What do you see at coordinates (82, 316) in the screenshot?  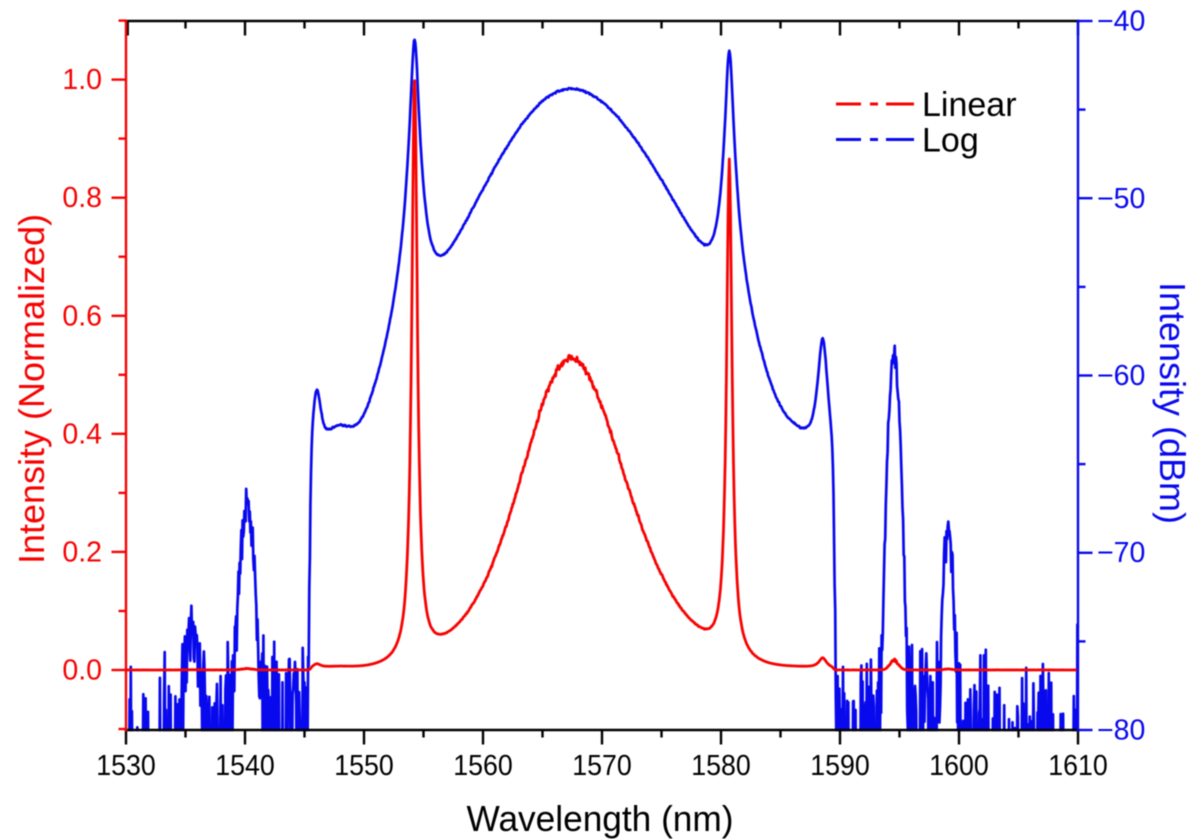 I see `svg-text: 0.6` at bounding box center [82, 316].